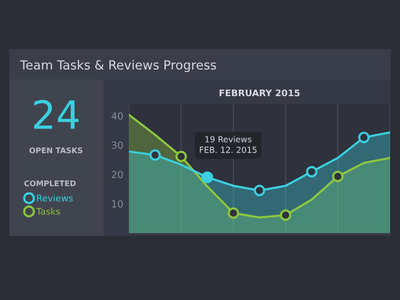 The image size is (400, 300). What do you see at coordinates (260, 92) in the screenshot?
I see `chart-subtitle: FEBRUARY 2015` at bounding box center [260, 92].